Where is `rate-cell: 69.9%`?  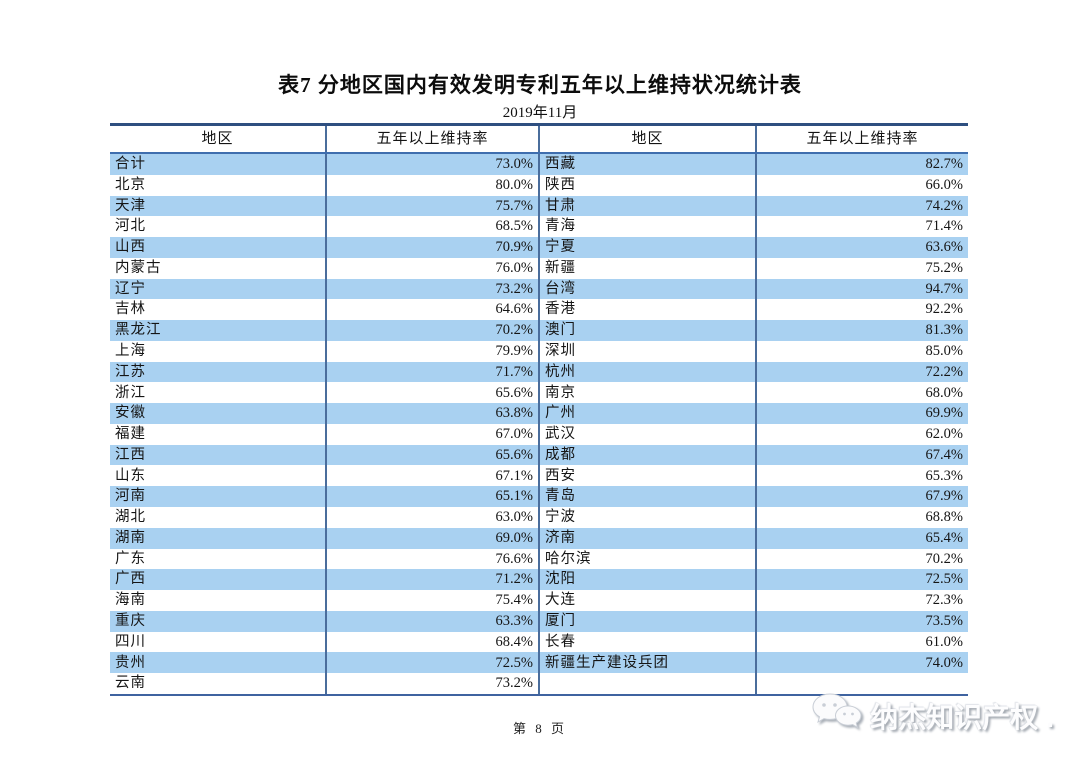 rate-cell: 69.9% is located at coordinates (944, 413).